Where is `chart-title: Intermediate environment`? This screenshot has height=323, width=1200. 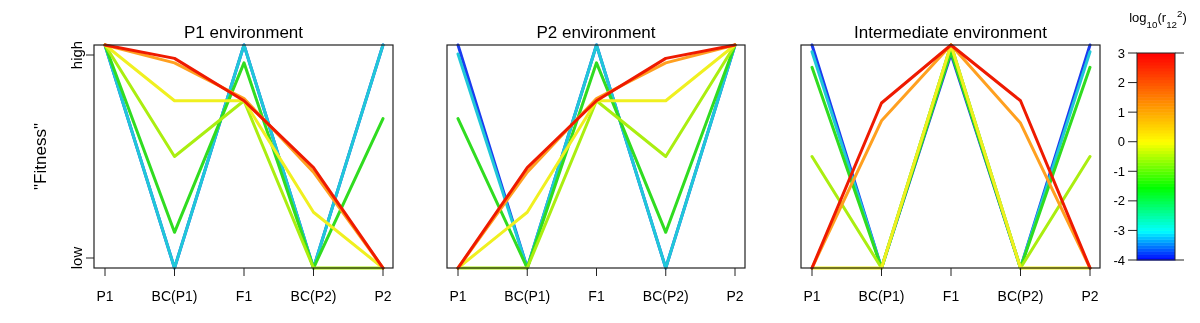
chart-title: Intermediate environment is located at coordinates (951, 32).